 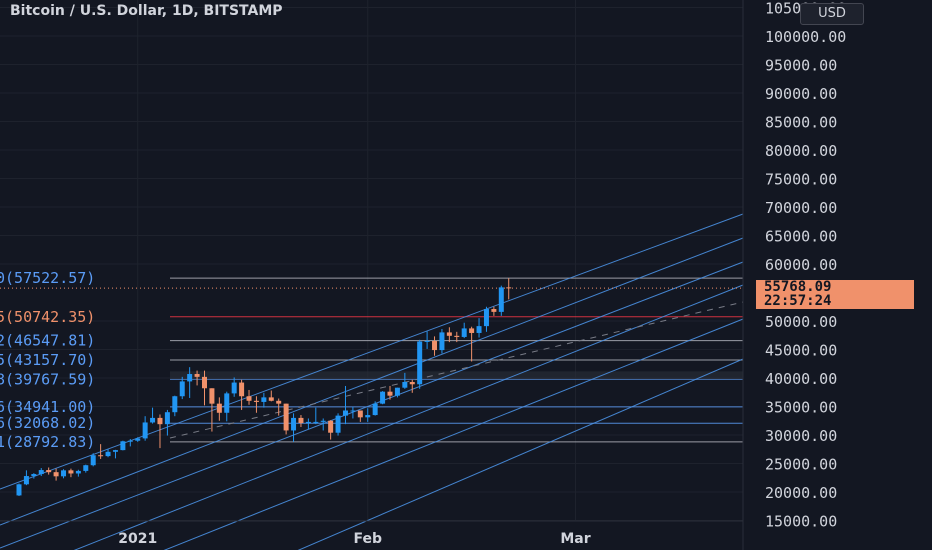 What do you see at coordinates (801, 408) in the screenshot?
I see `price-axis-label: 35000.00` at bounding box center [801, 408].